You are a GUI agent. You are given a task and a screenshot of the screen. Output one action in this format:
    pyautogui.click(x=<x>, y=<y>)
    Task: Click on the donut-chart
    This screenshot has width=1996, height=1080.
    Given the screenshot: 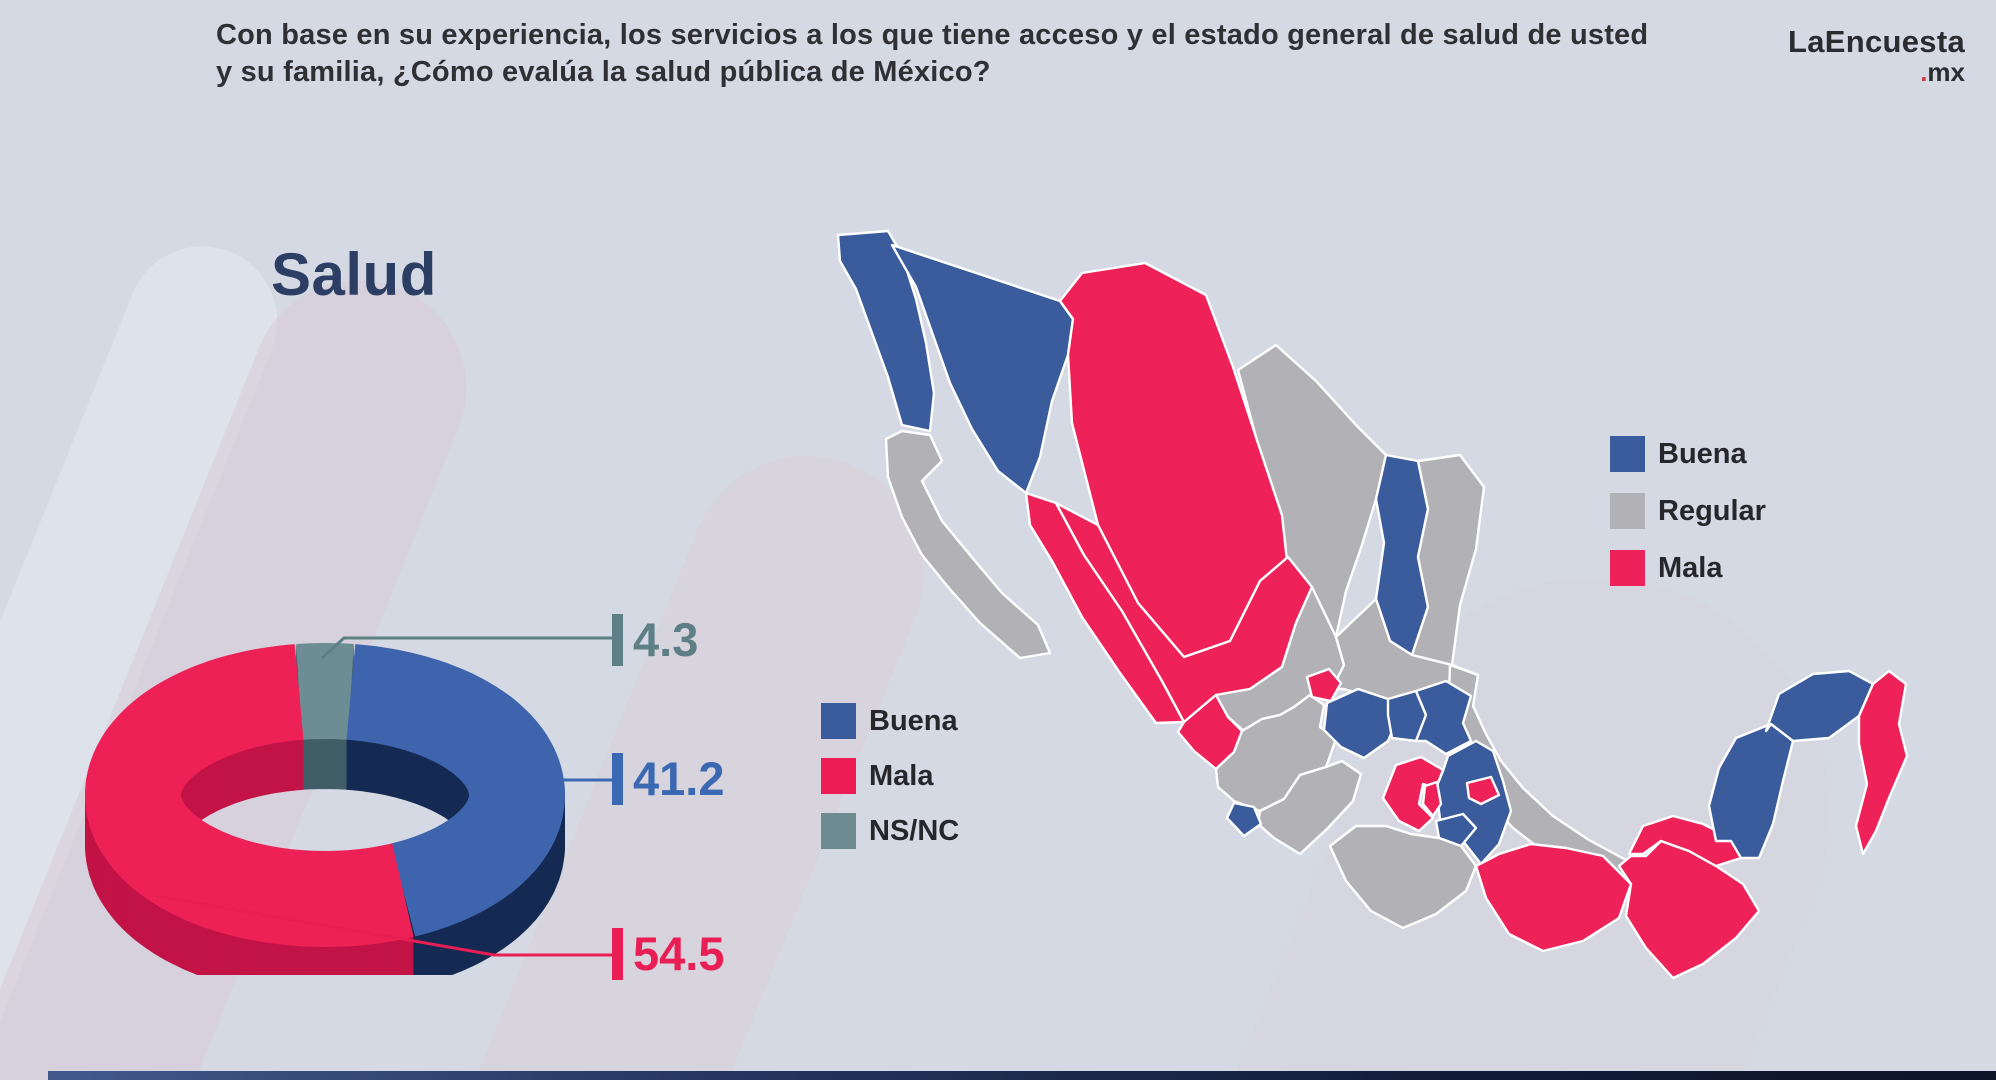 What is the action you would take?
    pyautogui.click(x=325, y=808)
    